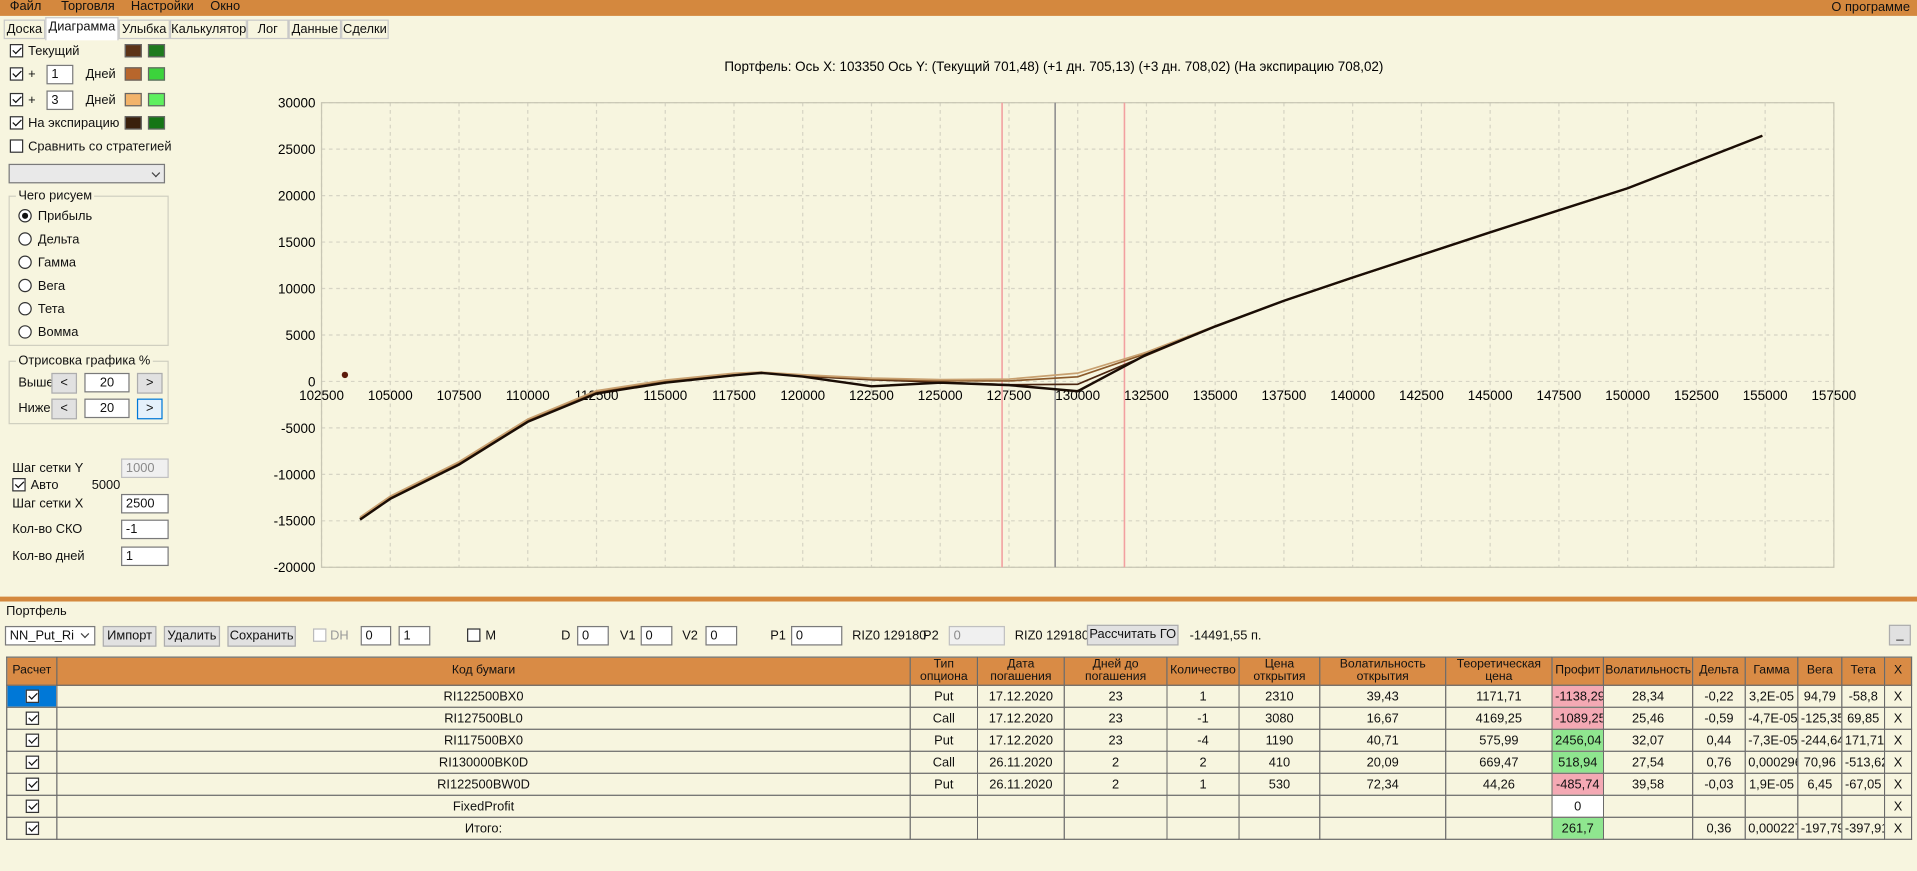 Image resolution: width=1917 pixels, height=871 pixels. What do you see at coordinates (145, 503) in the screenshot?
I see `x-step-input: 2500` at bounding box center [145, 503].